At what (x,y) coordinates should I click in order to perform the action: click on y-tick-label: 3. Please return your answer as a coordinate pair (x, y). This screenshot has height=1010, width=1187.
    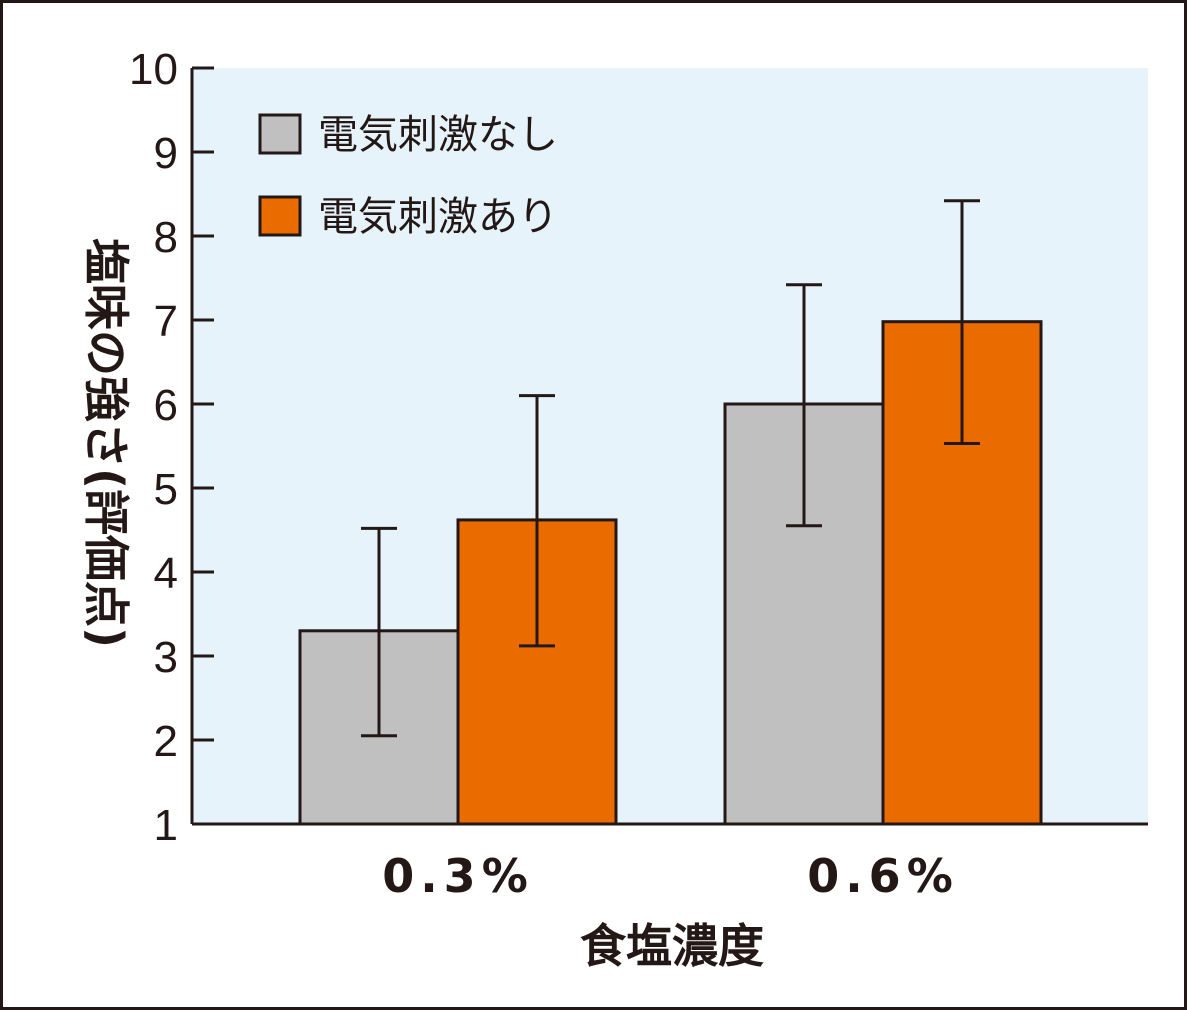
    Looking at the image, I should click on (166, 657).